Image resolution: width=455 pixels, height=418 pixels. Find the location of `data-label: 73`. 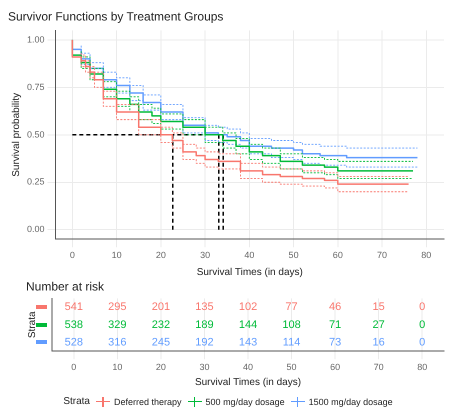

data-label: 73 is located at coordinates (335, 342).